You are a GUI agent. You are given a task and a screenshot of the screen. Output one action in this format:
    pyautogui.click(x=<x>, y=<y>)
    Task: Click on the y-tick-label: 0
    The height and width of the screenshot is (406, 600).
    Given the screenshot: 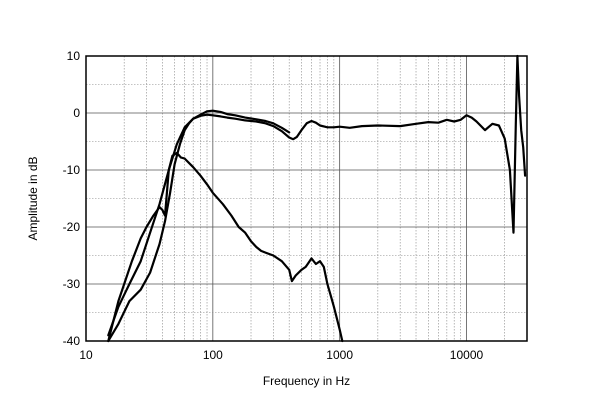 What is the action you would take?
    pyautogui.click(x=76, y=113)
    